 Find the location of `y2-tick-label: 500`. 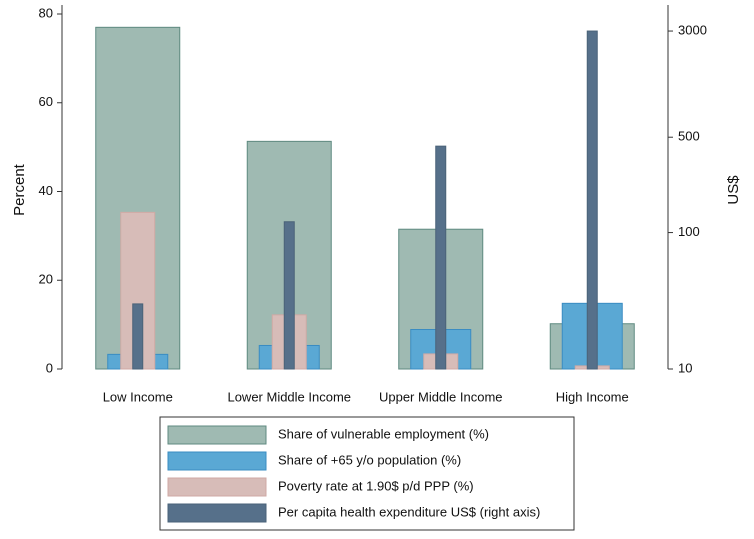

y2-tick-label: 500 is located at coordinates (689, 136).